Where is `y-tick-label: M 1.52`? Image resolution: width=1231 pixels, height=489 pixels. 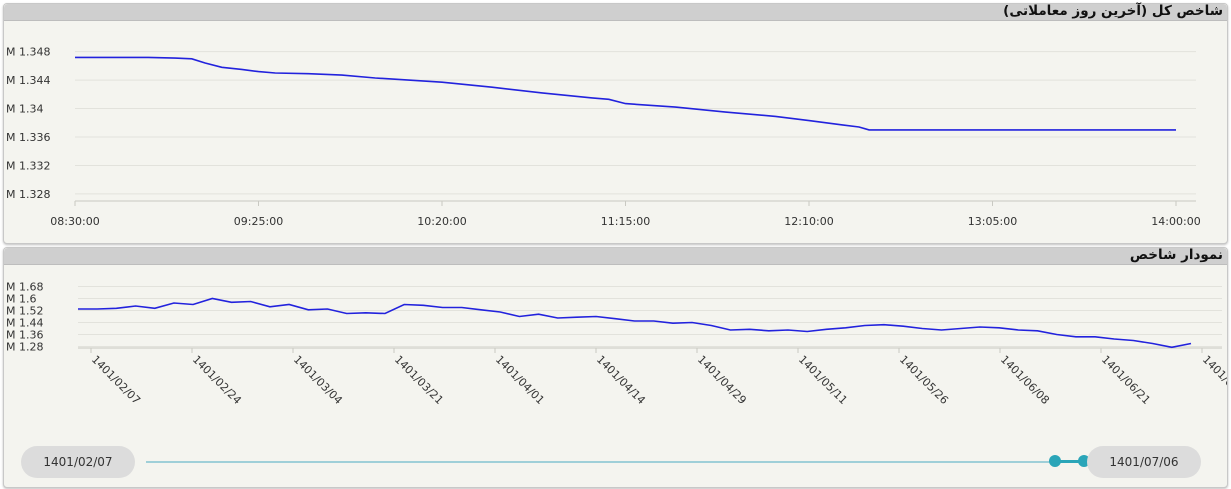
y-tick-label: M 1.52 is located at coordinates (24, 311).